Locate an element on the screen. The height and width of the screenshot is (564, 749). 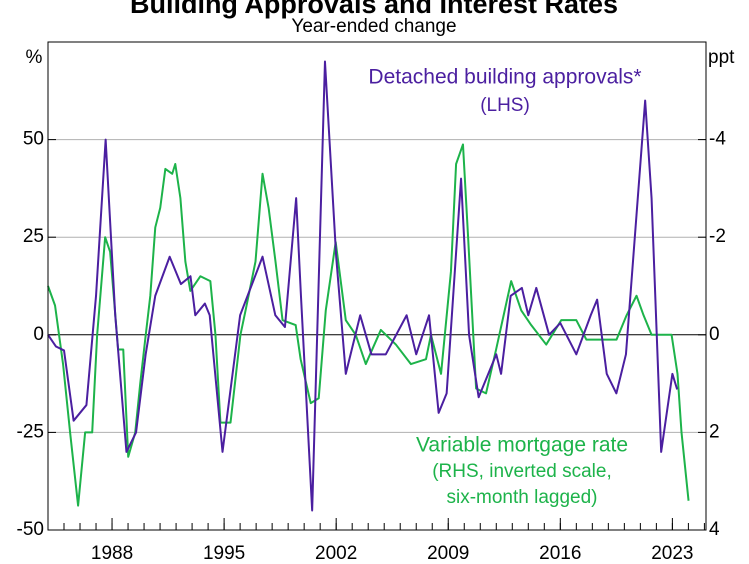
annotation: Variable mortgage rate is located at coordinates (522, 445).